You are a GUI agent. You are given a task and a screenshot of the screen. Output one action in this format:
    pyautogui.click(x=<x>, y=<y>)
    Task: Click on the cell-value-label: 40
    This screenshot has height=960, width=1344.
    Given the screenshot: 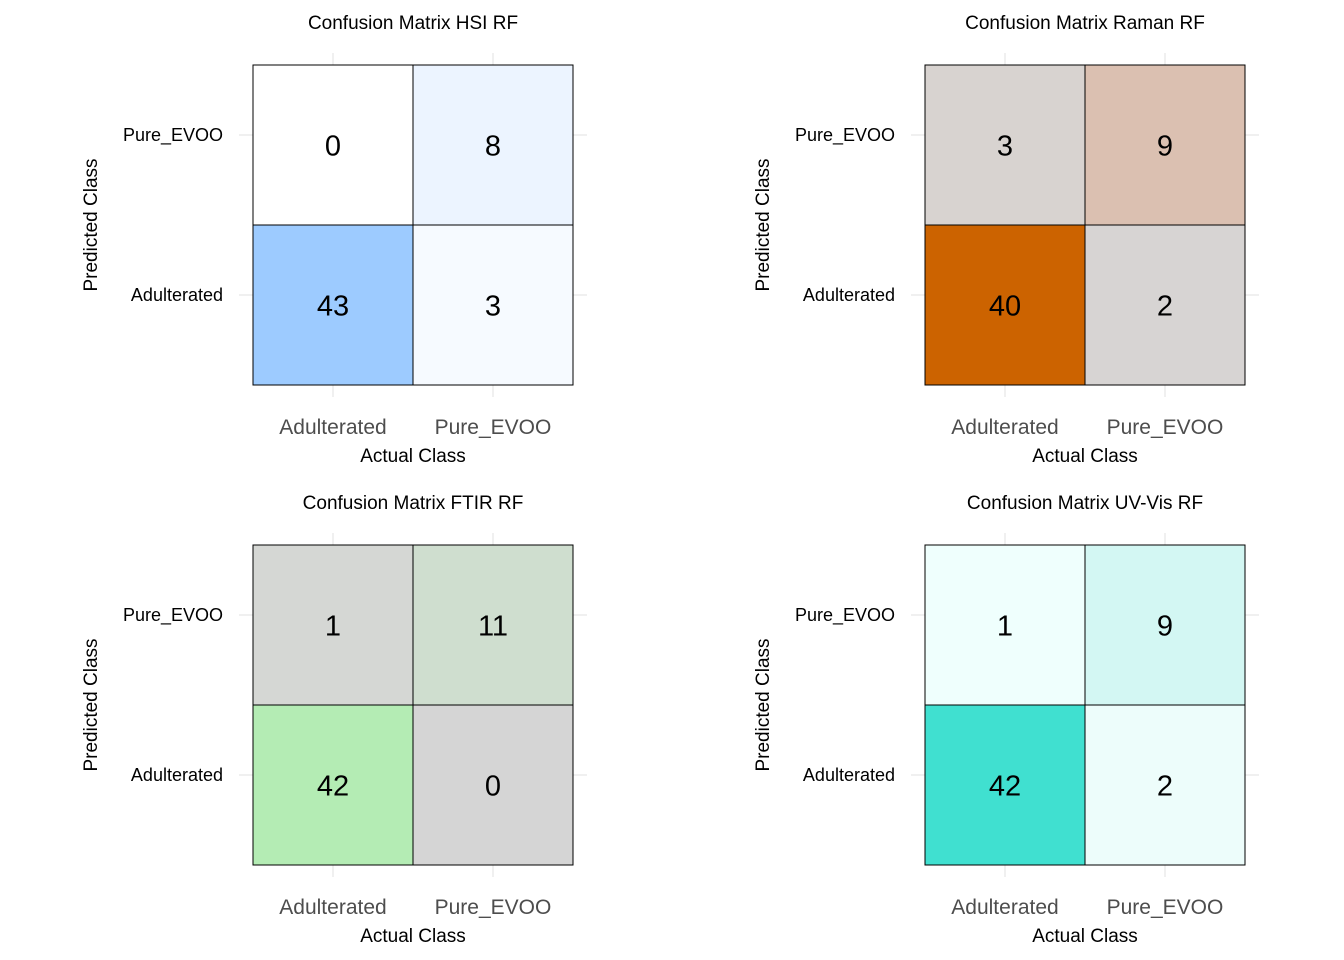 What is the action you would take?
    pyautogui.click(x=1005, y=307)
    